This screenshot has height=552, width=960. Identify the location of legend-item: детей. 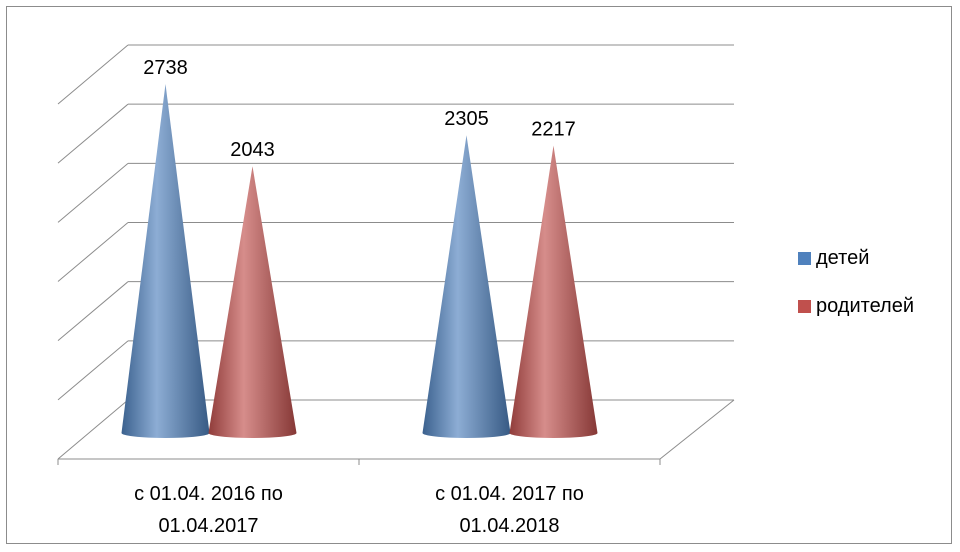
(856, 258).